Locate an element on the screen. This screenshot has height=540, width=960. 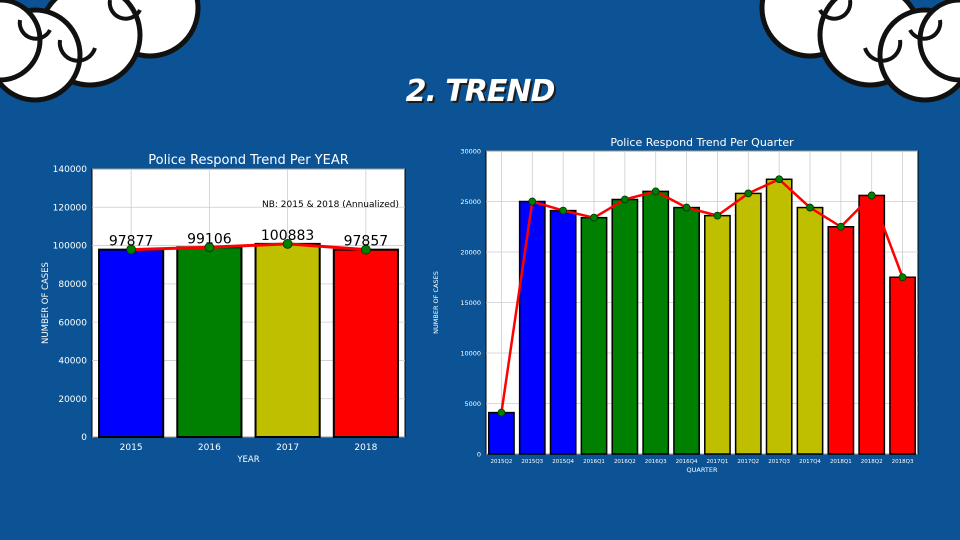
x-tick-label: 2016Q2 is located at coordinates (625, 462).